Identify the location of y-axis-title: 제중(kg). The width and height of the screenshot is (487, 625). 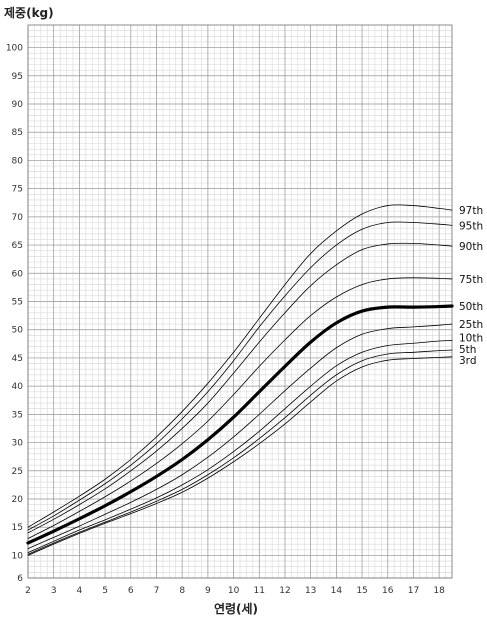
(29, 13).